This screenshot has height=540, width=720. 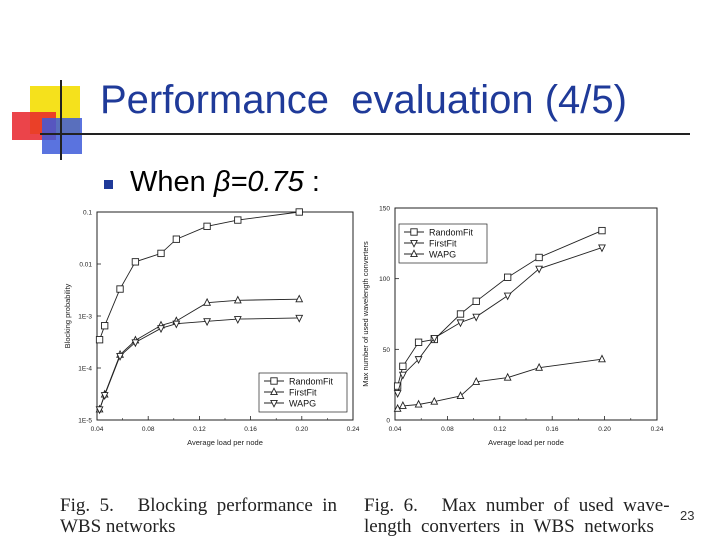 I want to click on deco-vertical-rule, so click(x=61, y=120).